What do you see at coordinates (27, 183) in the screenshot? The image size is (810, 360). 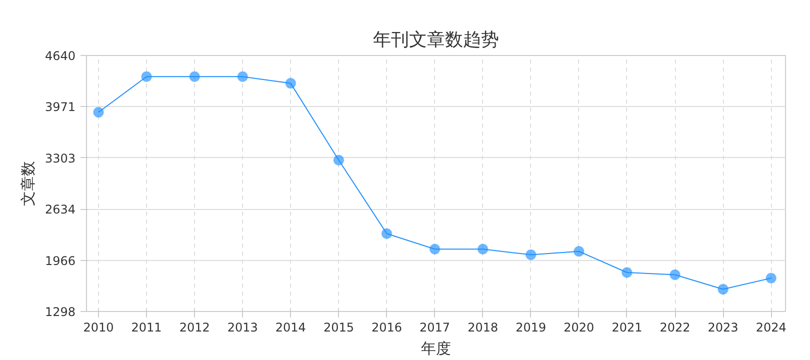 I see `y-axis-title: 文章数` at bounding box center [27, 183].